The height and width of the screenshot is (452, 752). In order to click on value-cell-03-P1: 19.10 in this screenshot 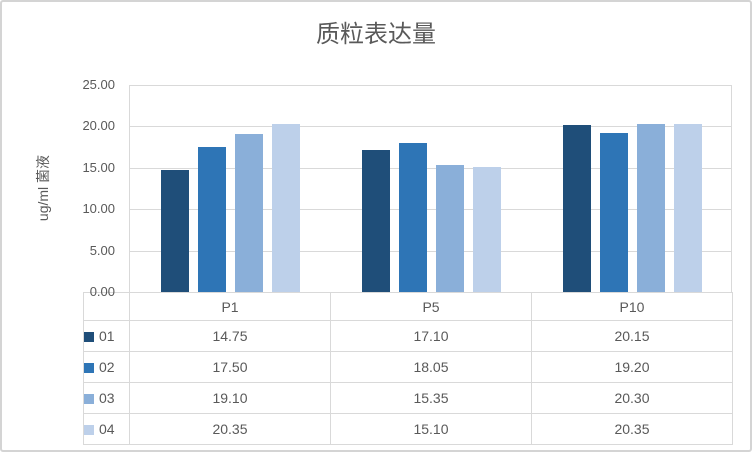, I will do `click(230, 398)`.